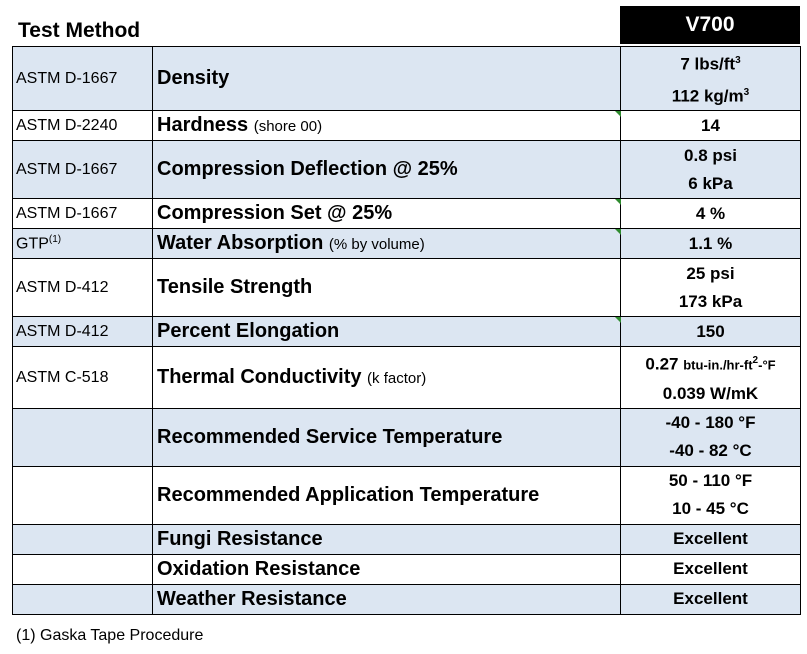 Image resolution: width=807 pixels, height=654 pixels. Describe the element at coordinates (397, 379) in the screenshot. I see `property-note: (k factor)` at that location.